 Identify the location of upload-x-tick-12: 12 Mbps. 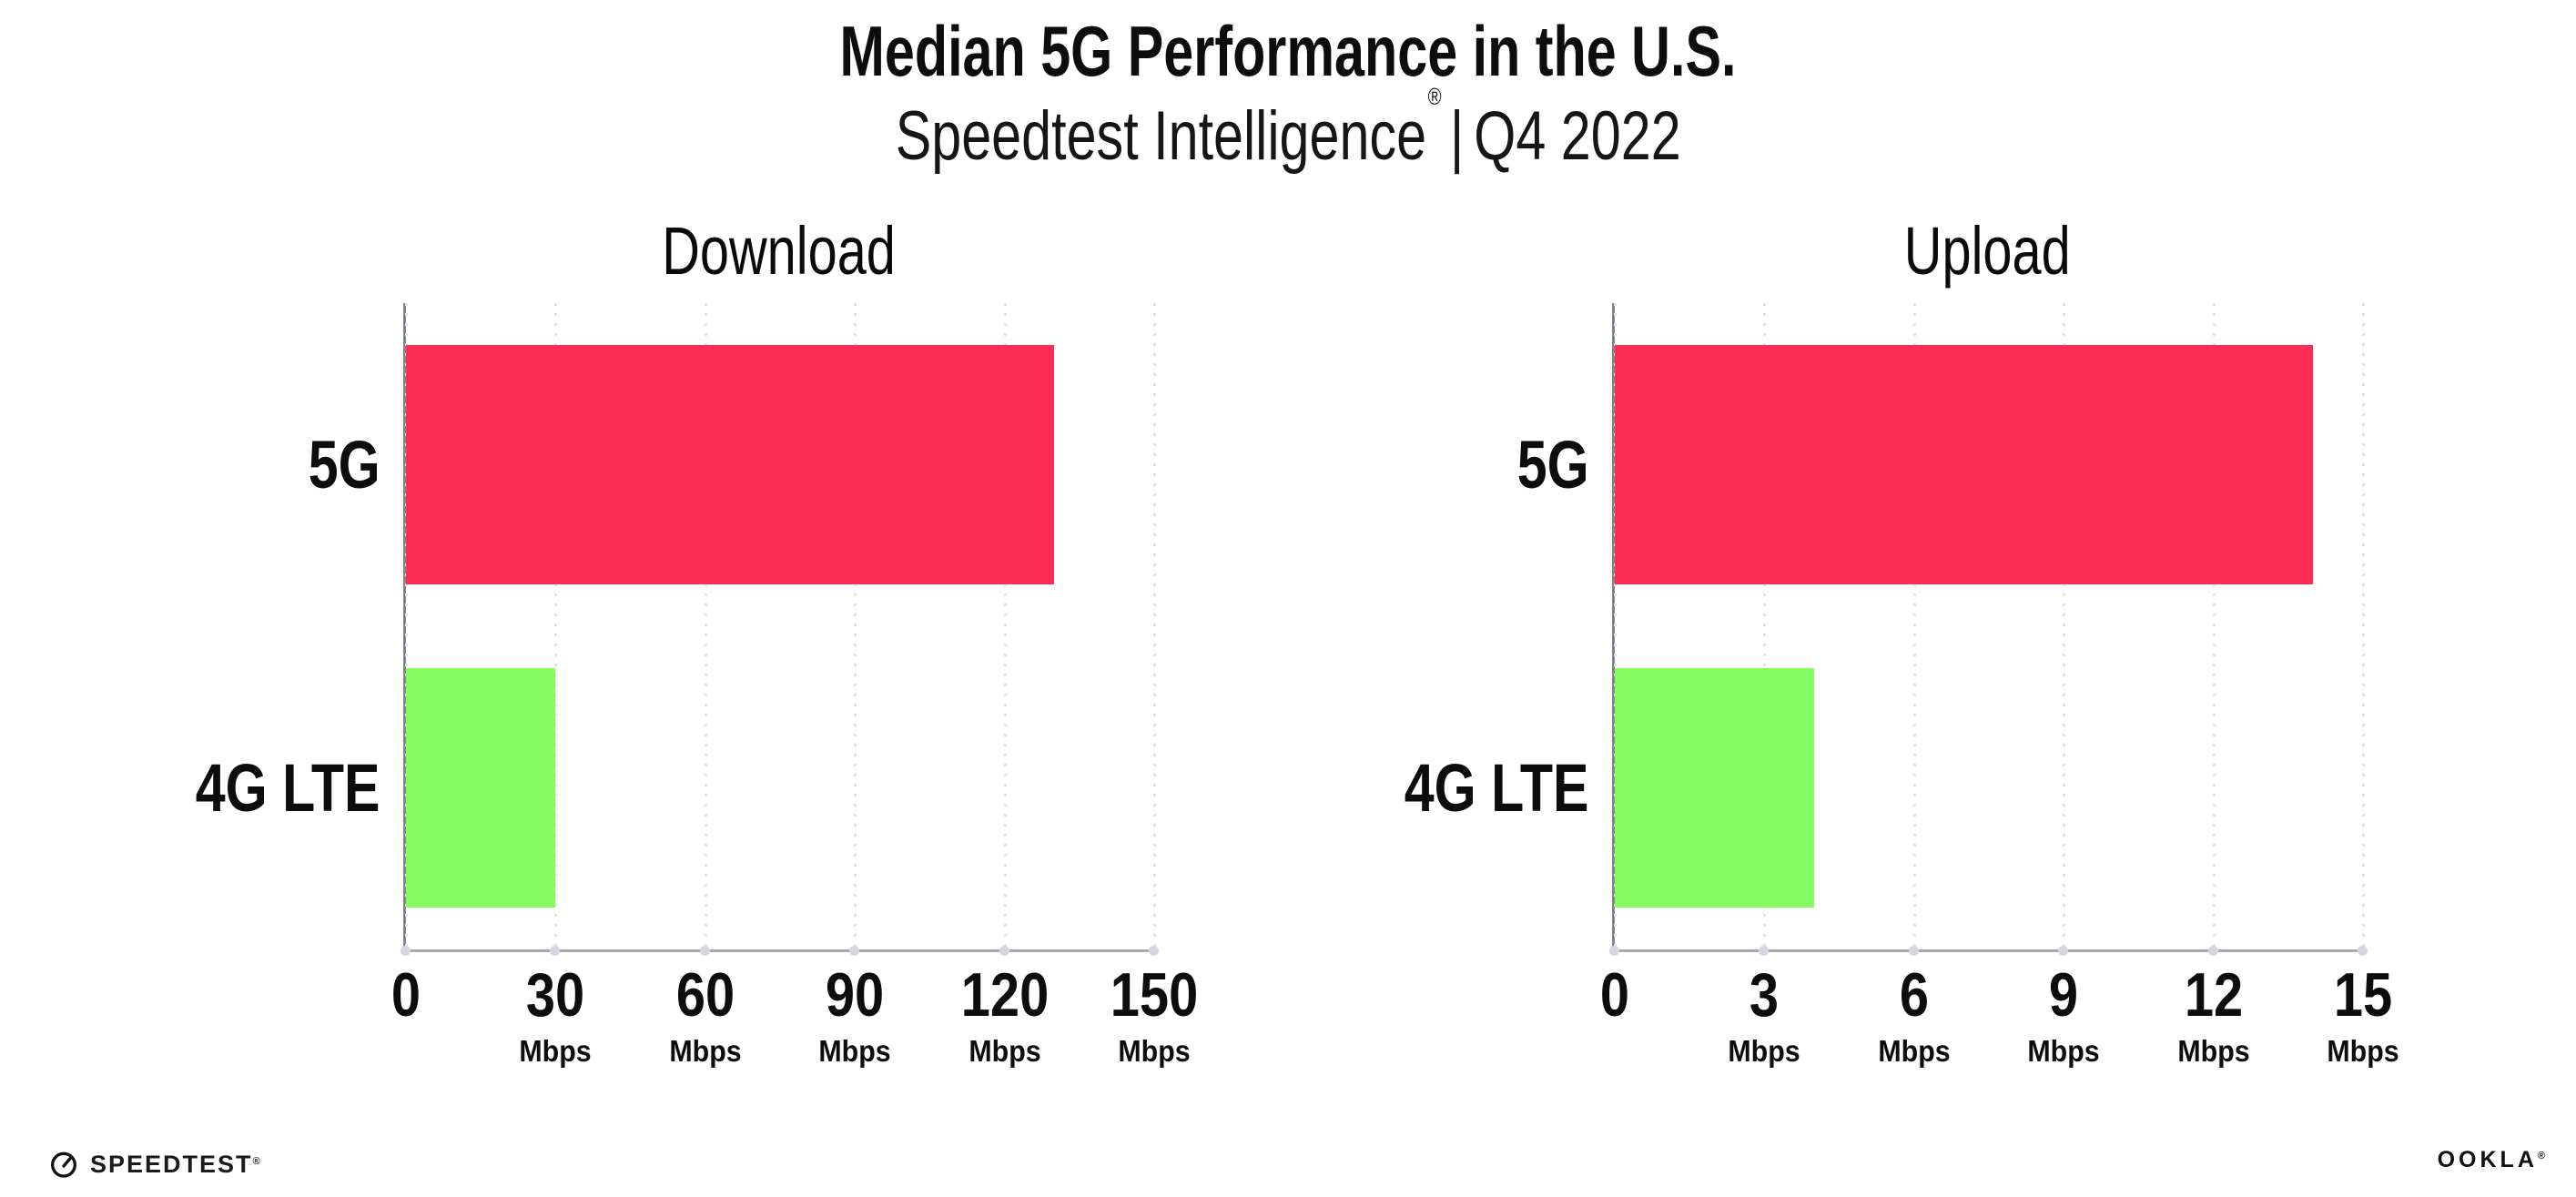
(2214, 1017).